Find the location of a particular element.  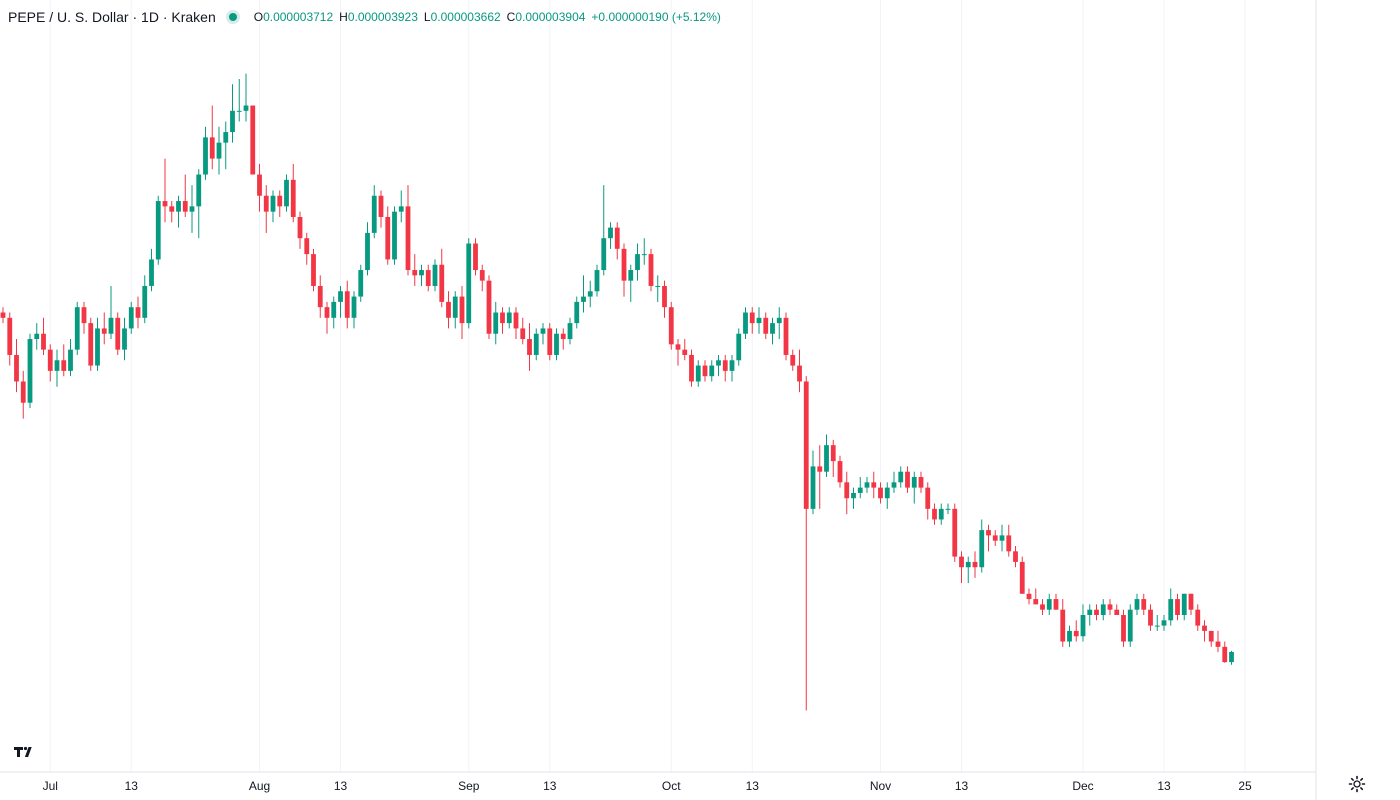

symbol-title: PEPE / U. S. Dollar · 1D · Kraken is located at coordinates (112, 17).